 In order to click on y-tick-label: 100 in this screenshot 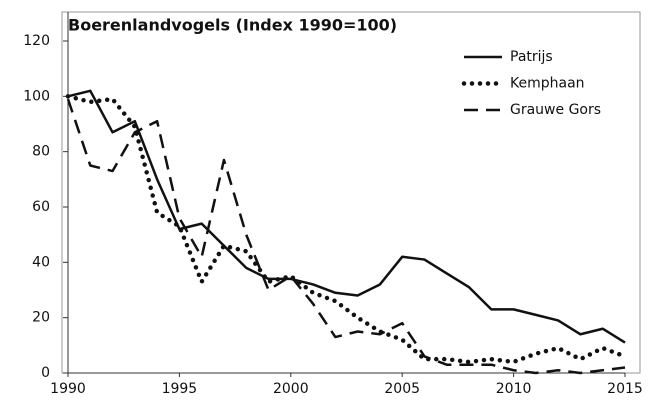, I will do `click(36, 96)`.